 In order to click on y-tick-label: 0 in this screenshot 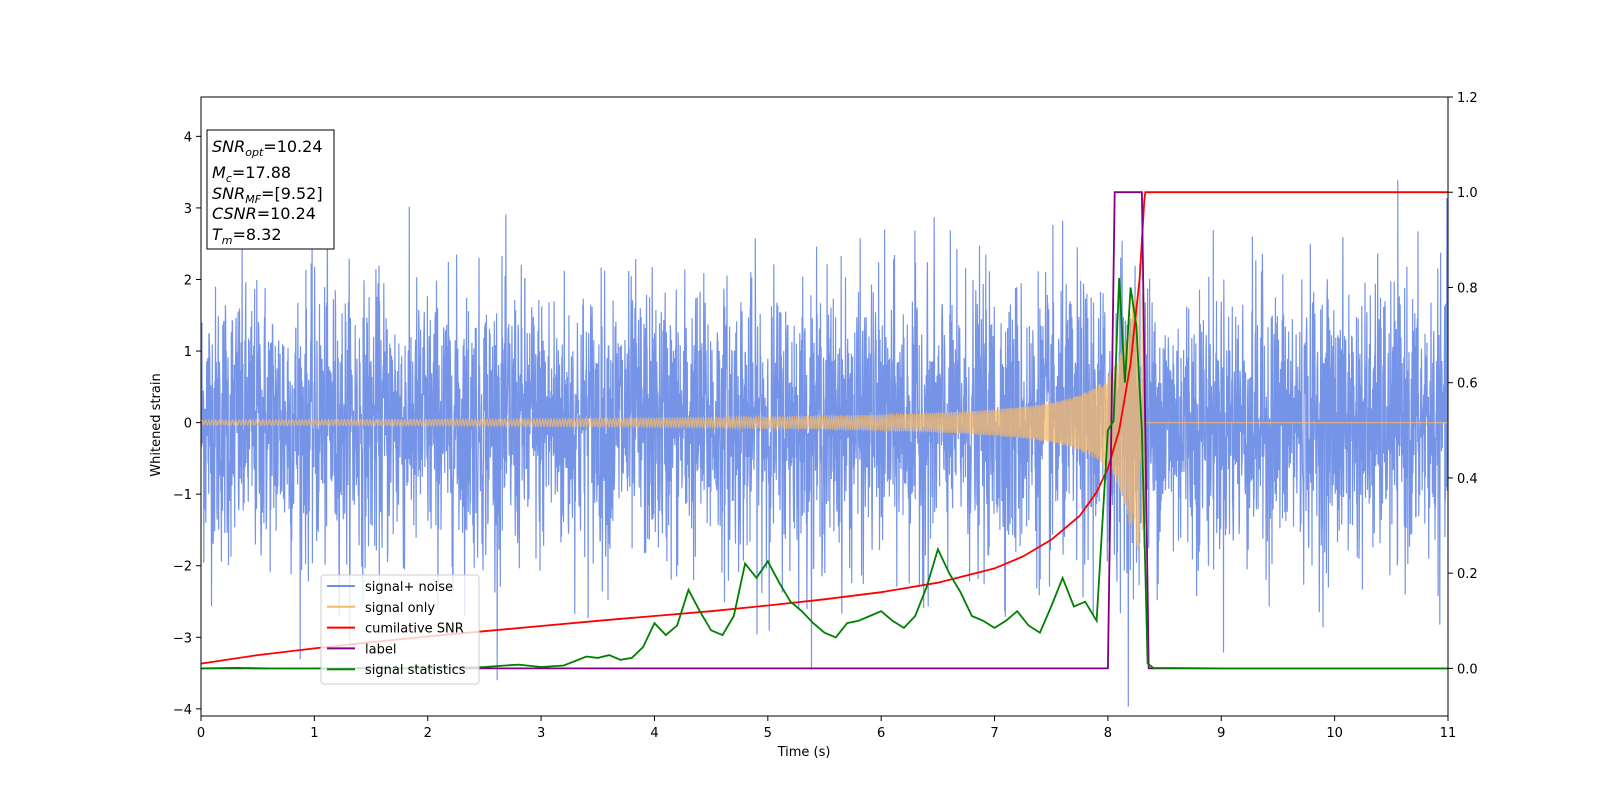, I will do `click(188, 424)`.